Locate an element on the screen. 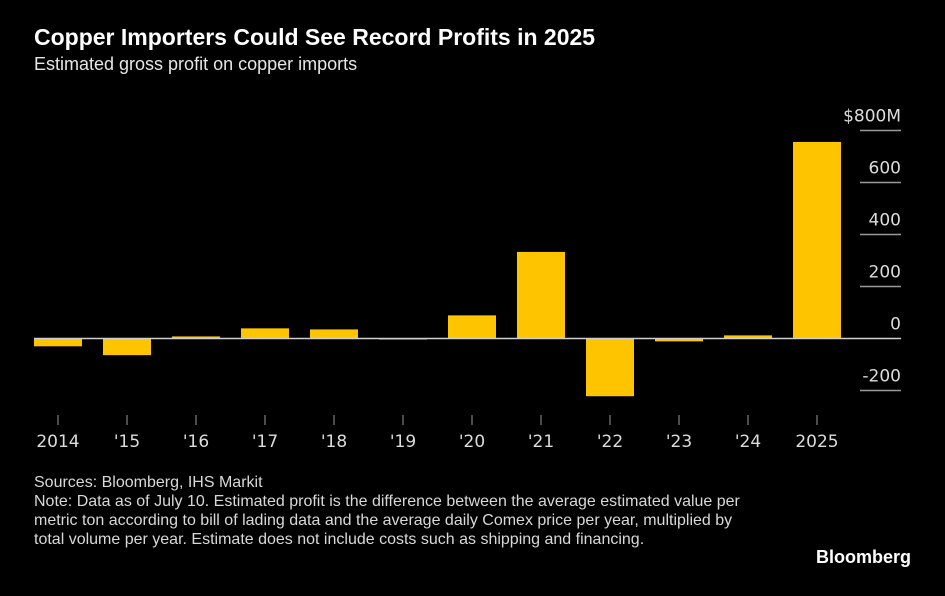 The width and height of the screenshot is (945, 596). x-tick-label: '20 is located at coordinates (472, 442).